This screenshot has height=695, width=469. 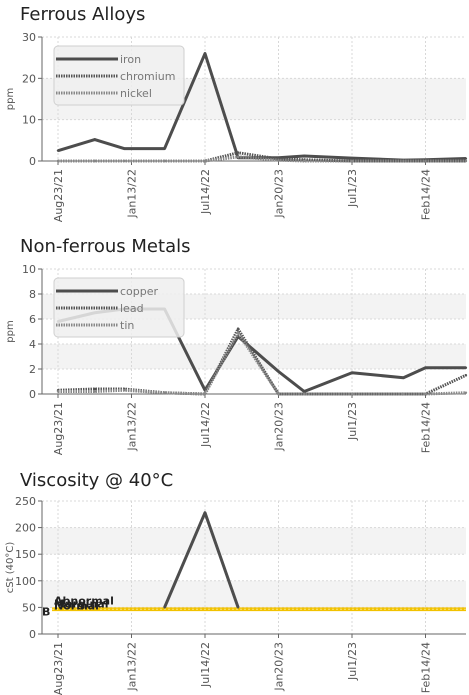 I want to click on y-tick-label: 8, so click(x=32, y=294).